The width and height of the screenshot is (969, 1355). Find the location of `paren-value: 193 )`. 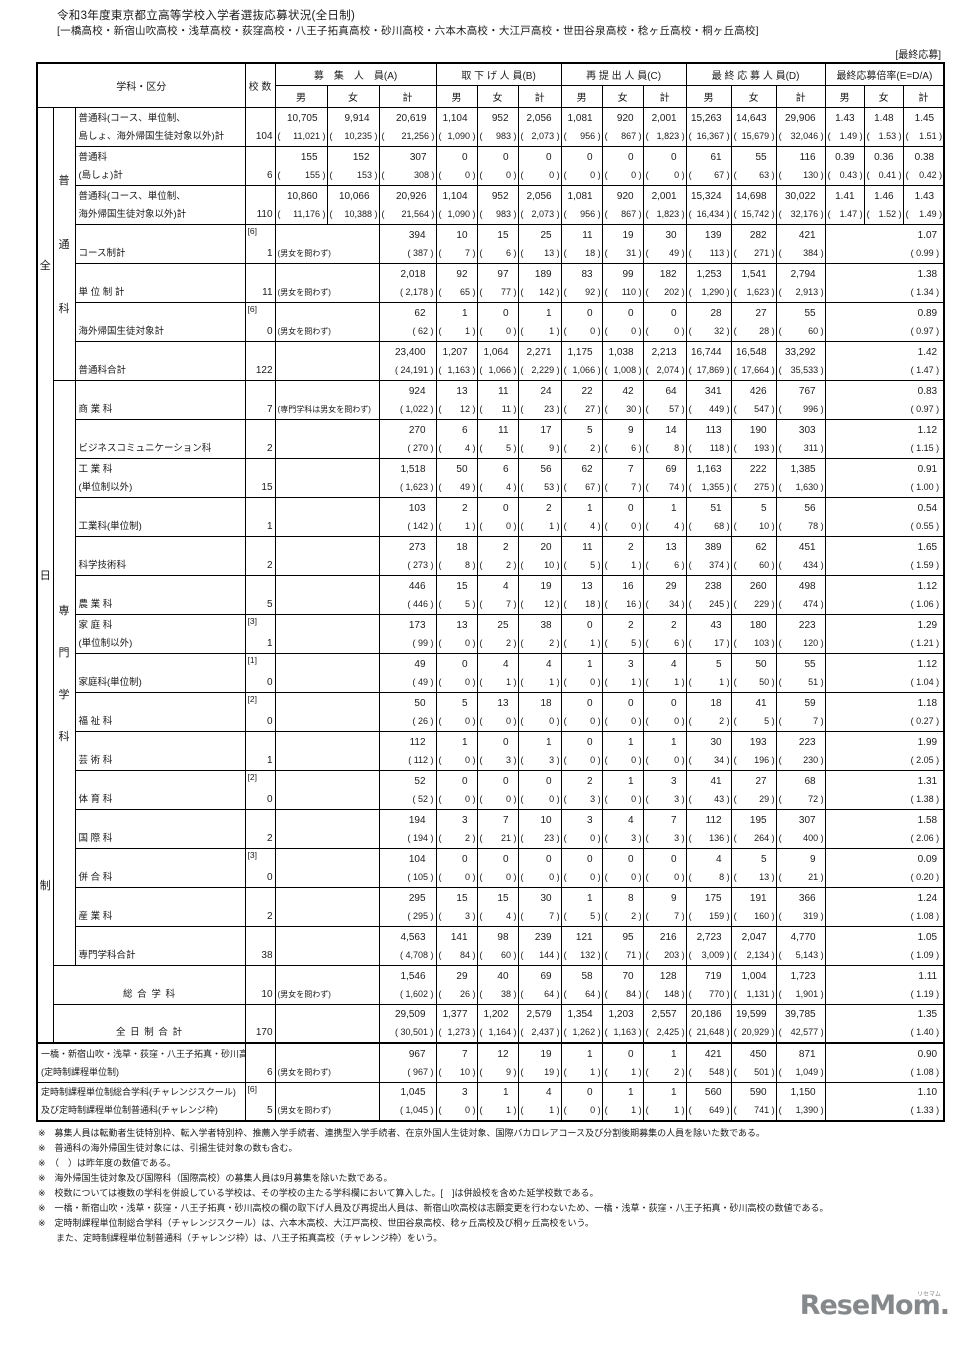

paren-value: 193 ) is located at coordinates (764, 447).